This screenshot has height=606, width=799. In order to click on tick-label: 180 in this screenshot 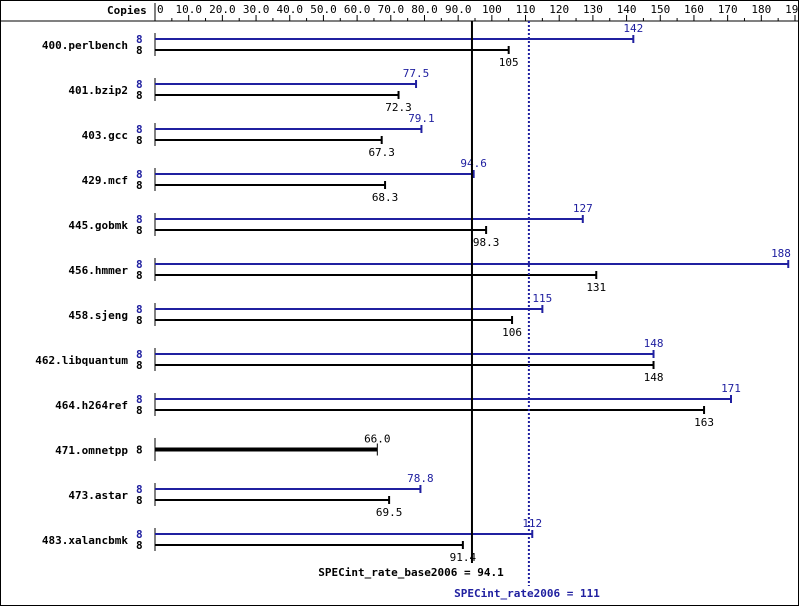, I will do `click(761, 9)`.